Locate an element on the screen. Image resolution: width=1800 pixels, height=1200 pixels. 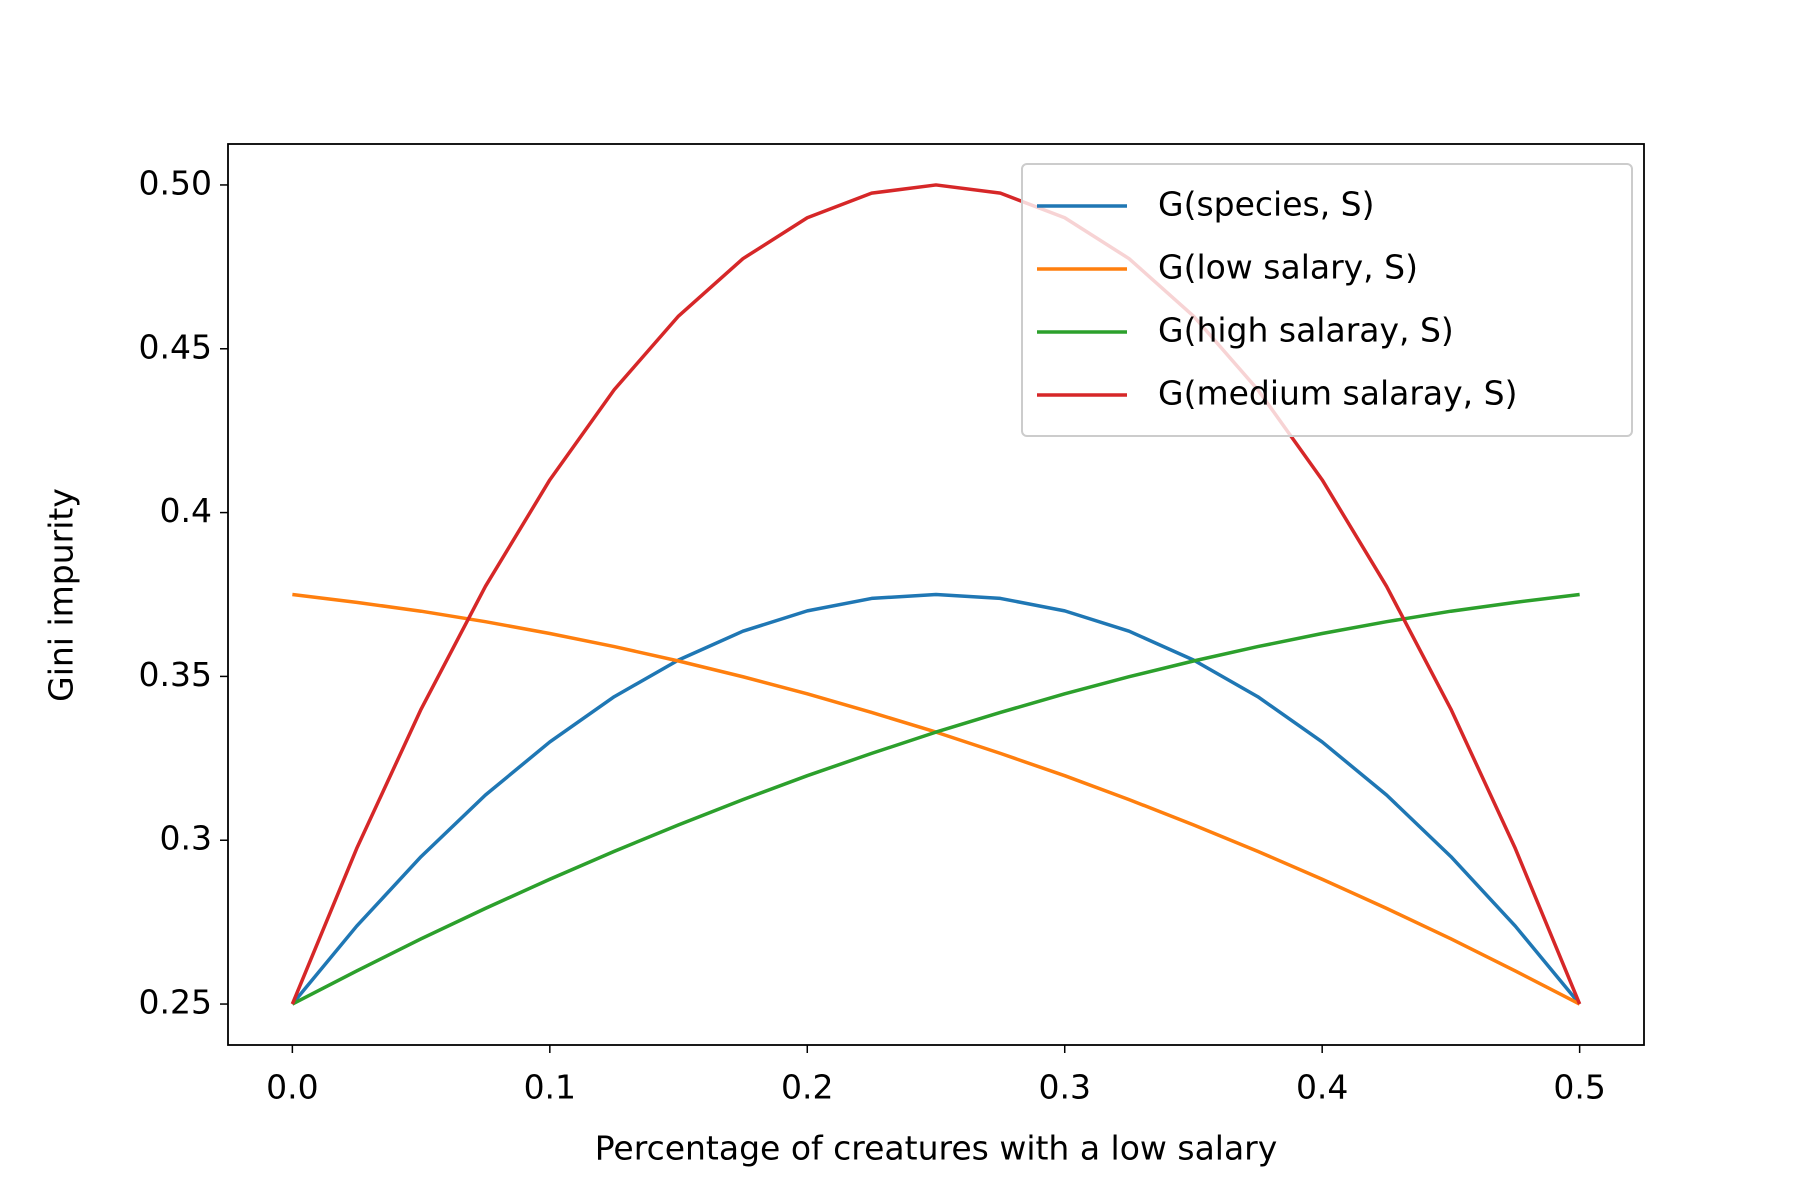
x-tick-label: 0.0 is located at coordinates (292, 1087).